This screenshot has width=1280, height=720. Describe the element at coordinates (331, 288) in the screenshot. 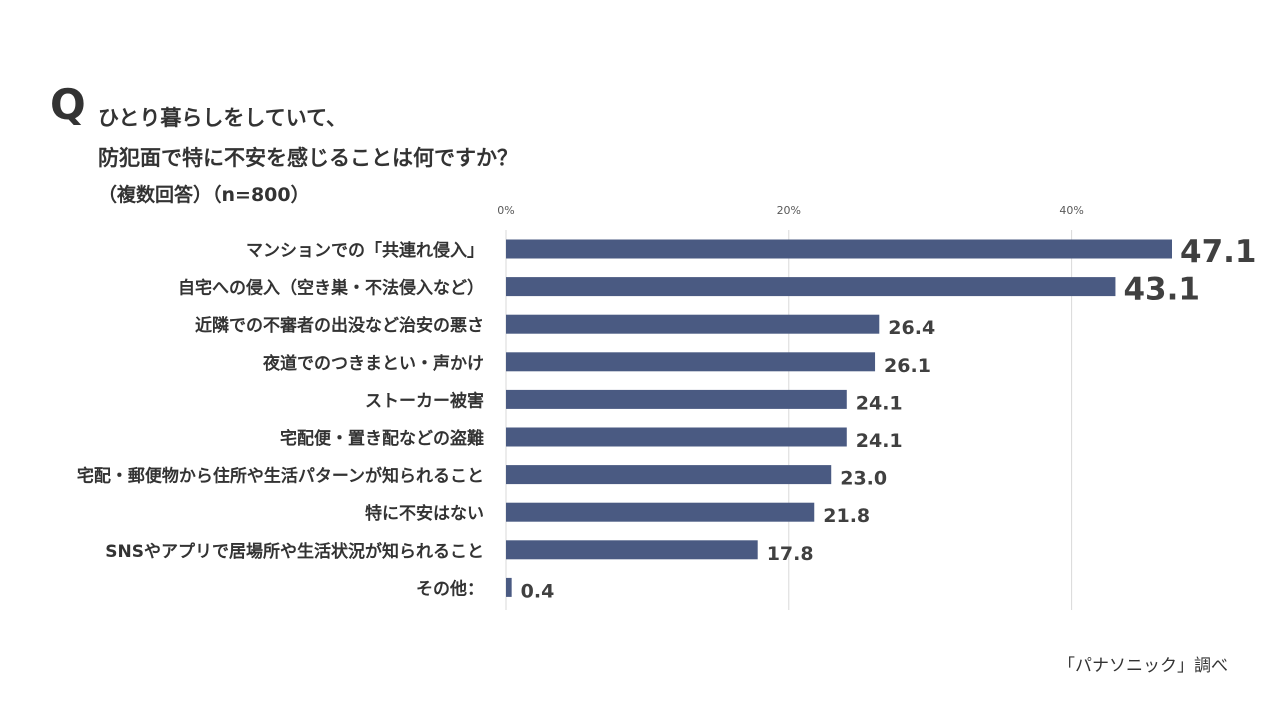

I see `category-label: 自宅への侵入（空き巣・不法侵入など）` at that location.